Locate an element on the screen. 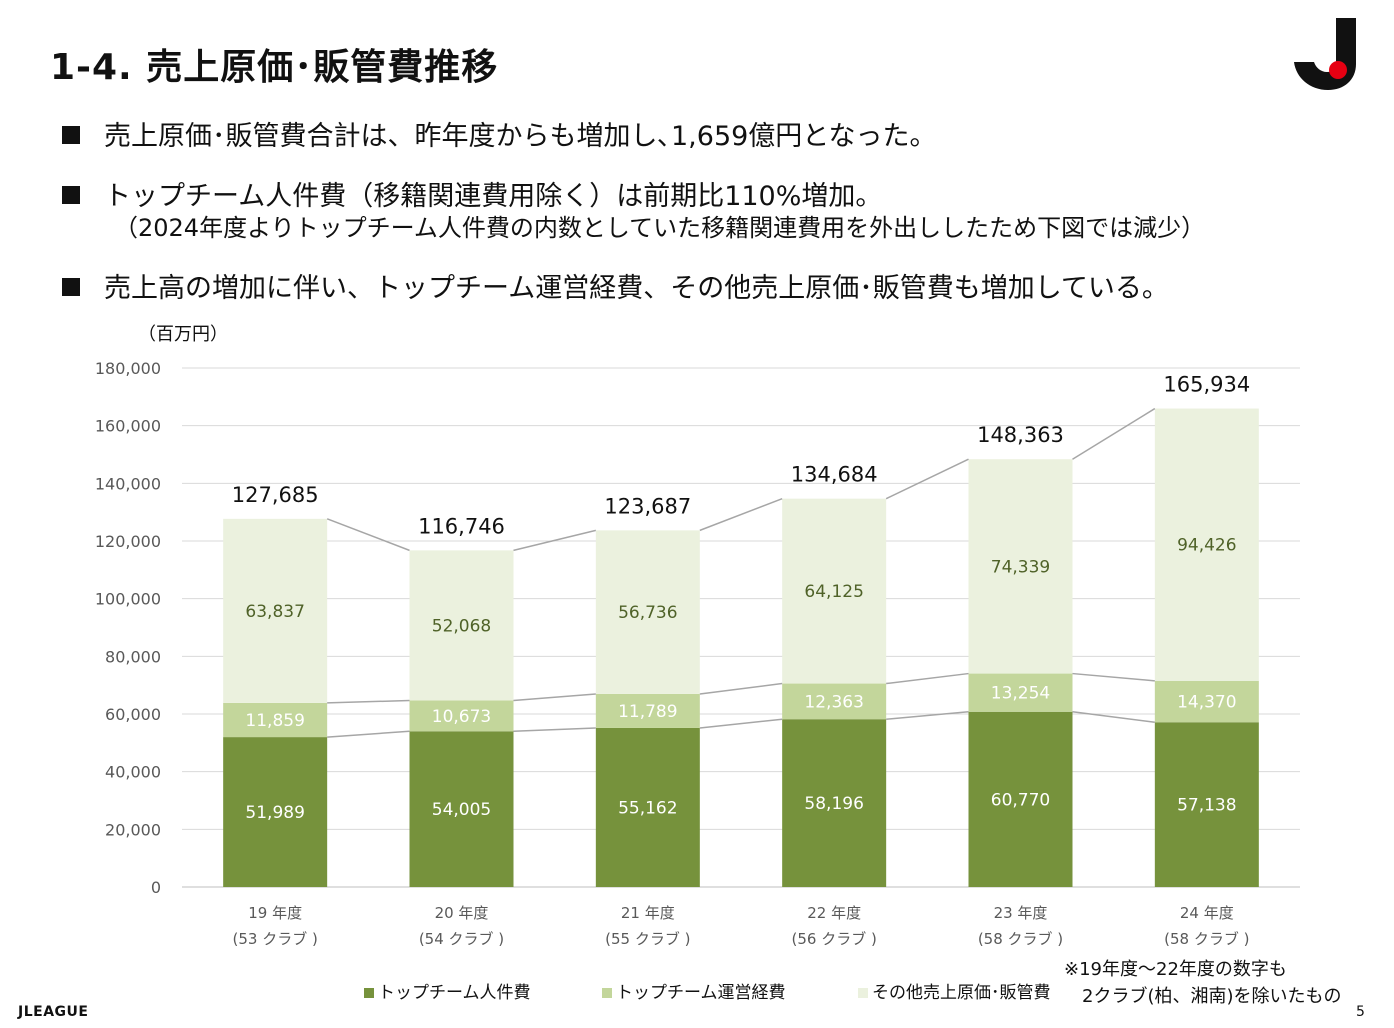 Image resolution: width=1394 pixels, height=1028 pixels. data-label: 51,989 is located at coordinates (274, 813).